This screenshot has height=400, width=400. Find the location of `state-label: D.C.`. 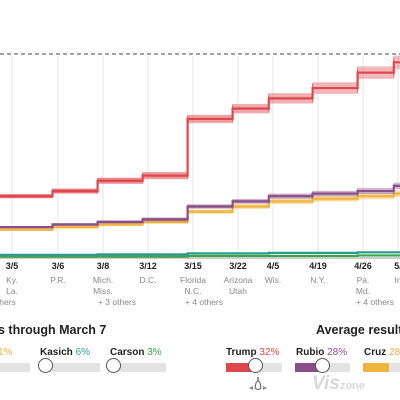

state-label: D.C. is located at coordinates (148, 280).